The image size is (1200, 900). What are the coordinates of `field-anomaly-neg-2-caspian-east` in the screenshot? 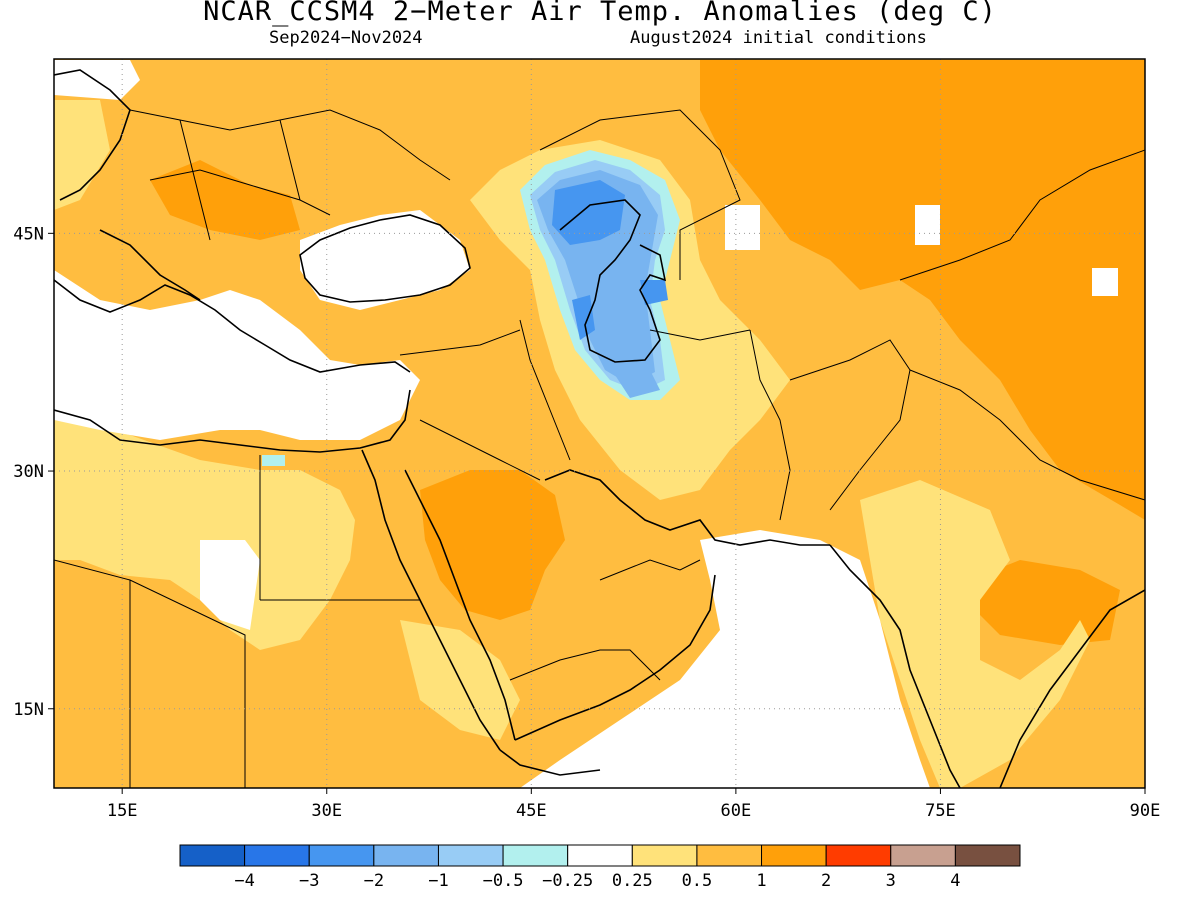 It's located at (654, 292).